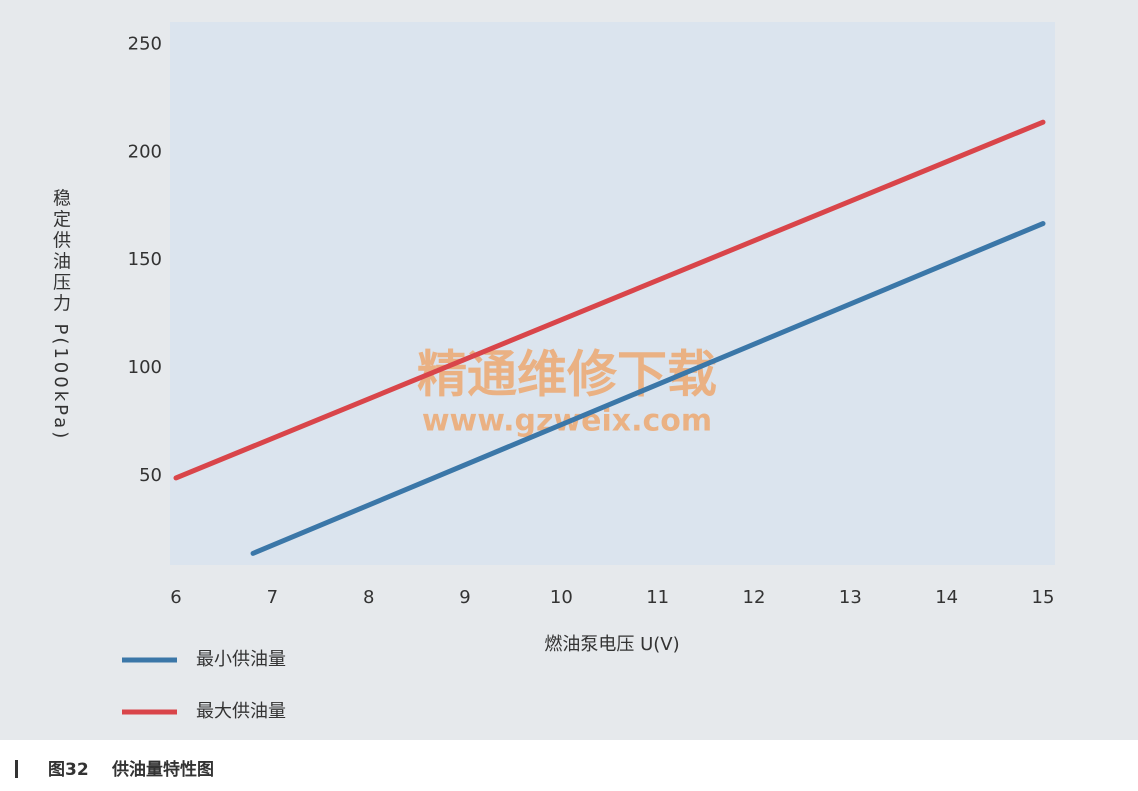 This screenshot has width=1138, height=791. Describe the element at coordinates (611, 644) in the screenshot. I see `x-axis-label: 燃油泵电压 U(V)` at that location.